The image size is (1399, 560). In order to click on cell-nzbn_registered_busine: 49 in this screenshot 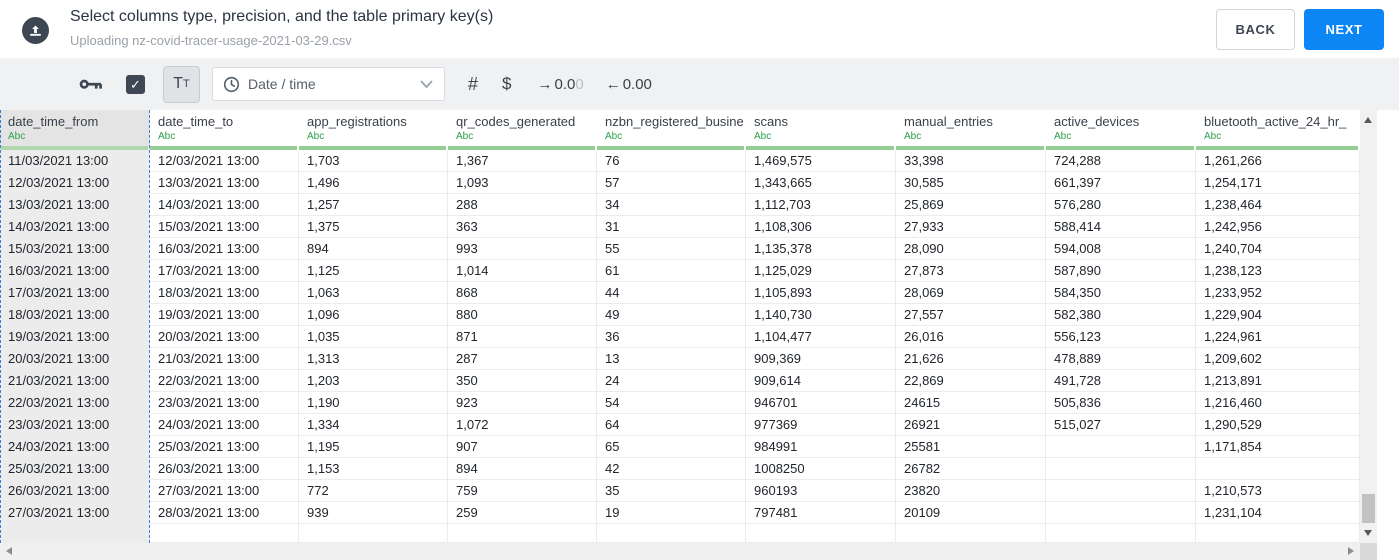, I will do `click(671, 315)`.